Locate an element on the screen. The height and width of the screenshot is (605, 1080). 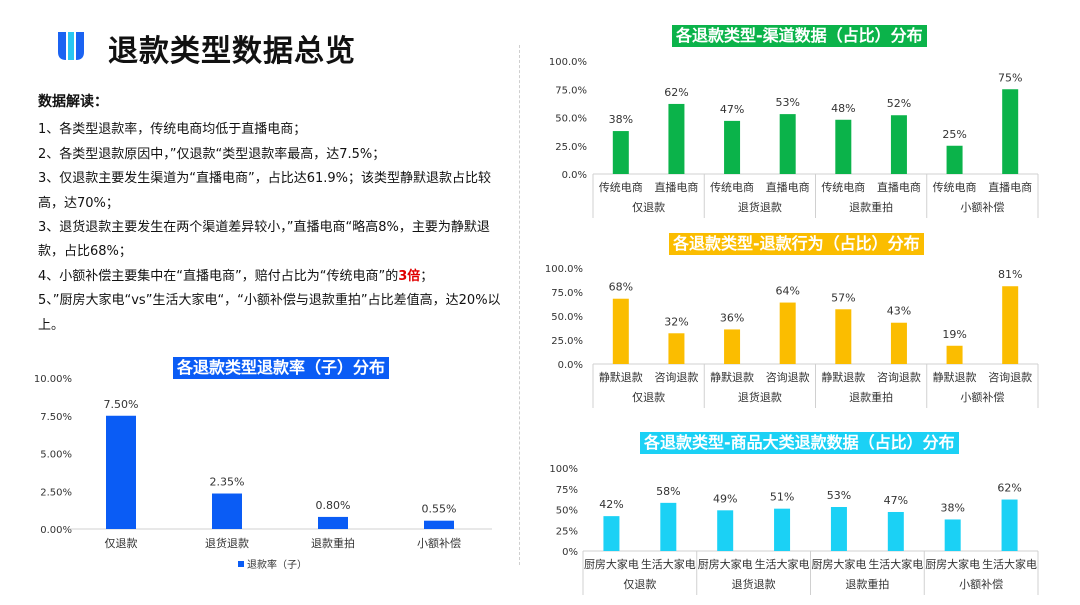
refund-rate-legend-swatch is located at coordinates (241, 564).